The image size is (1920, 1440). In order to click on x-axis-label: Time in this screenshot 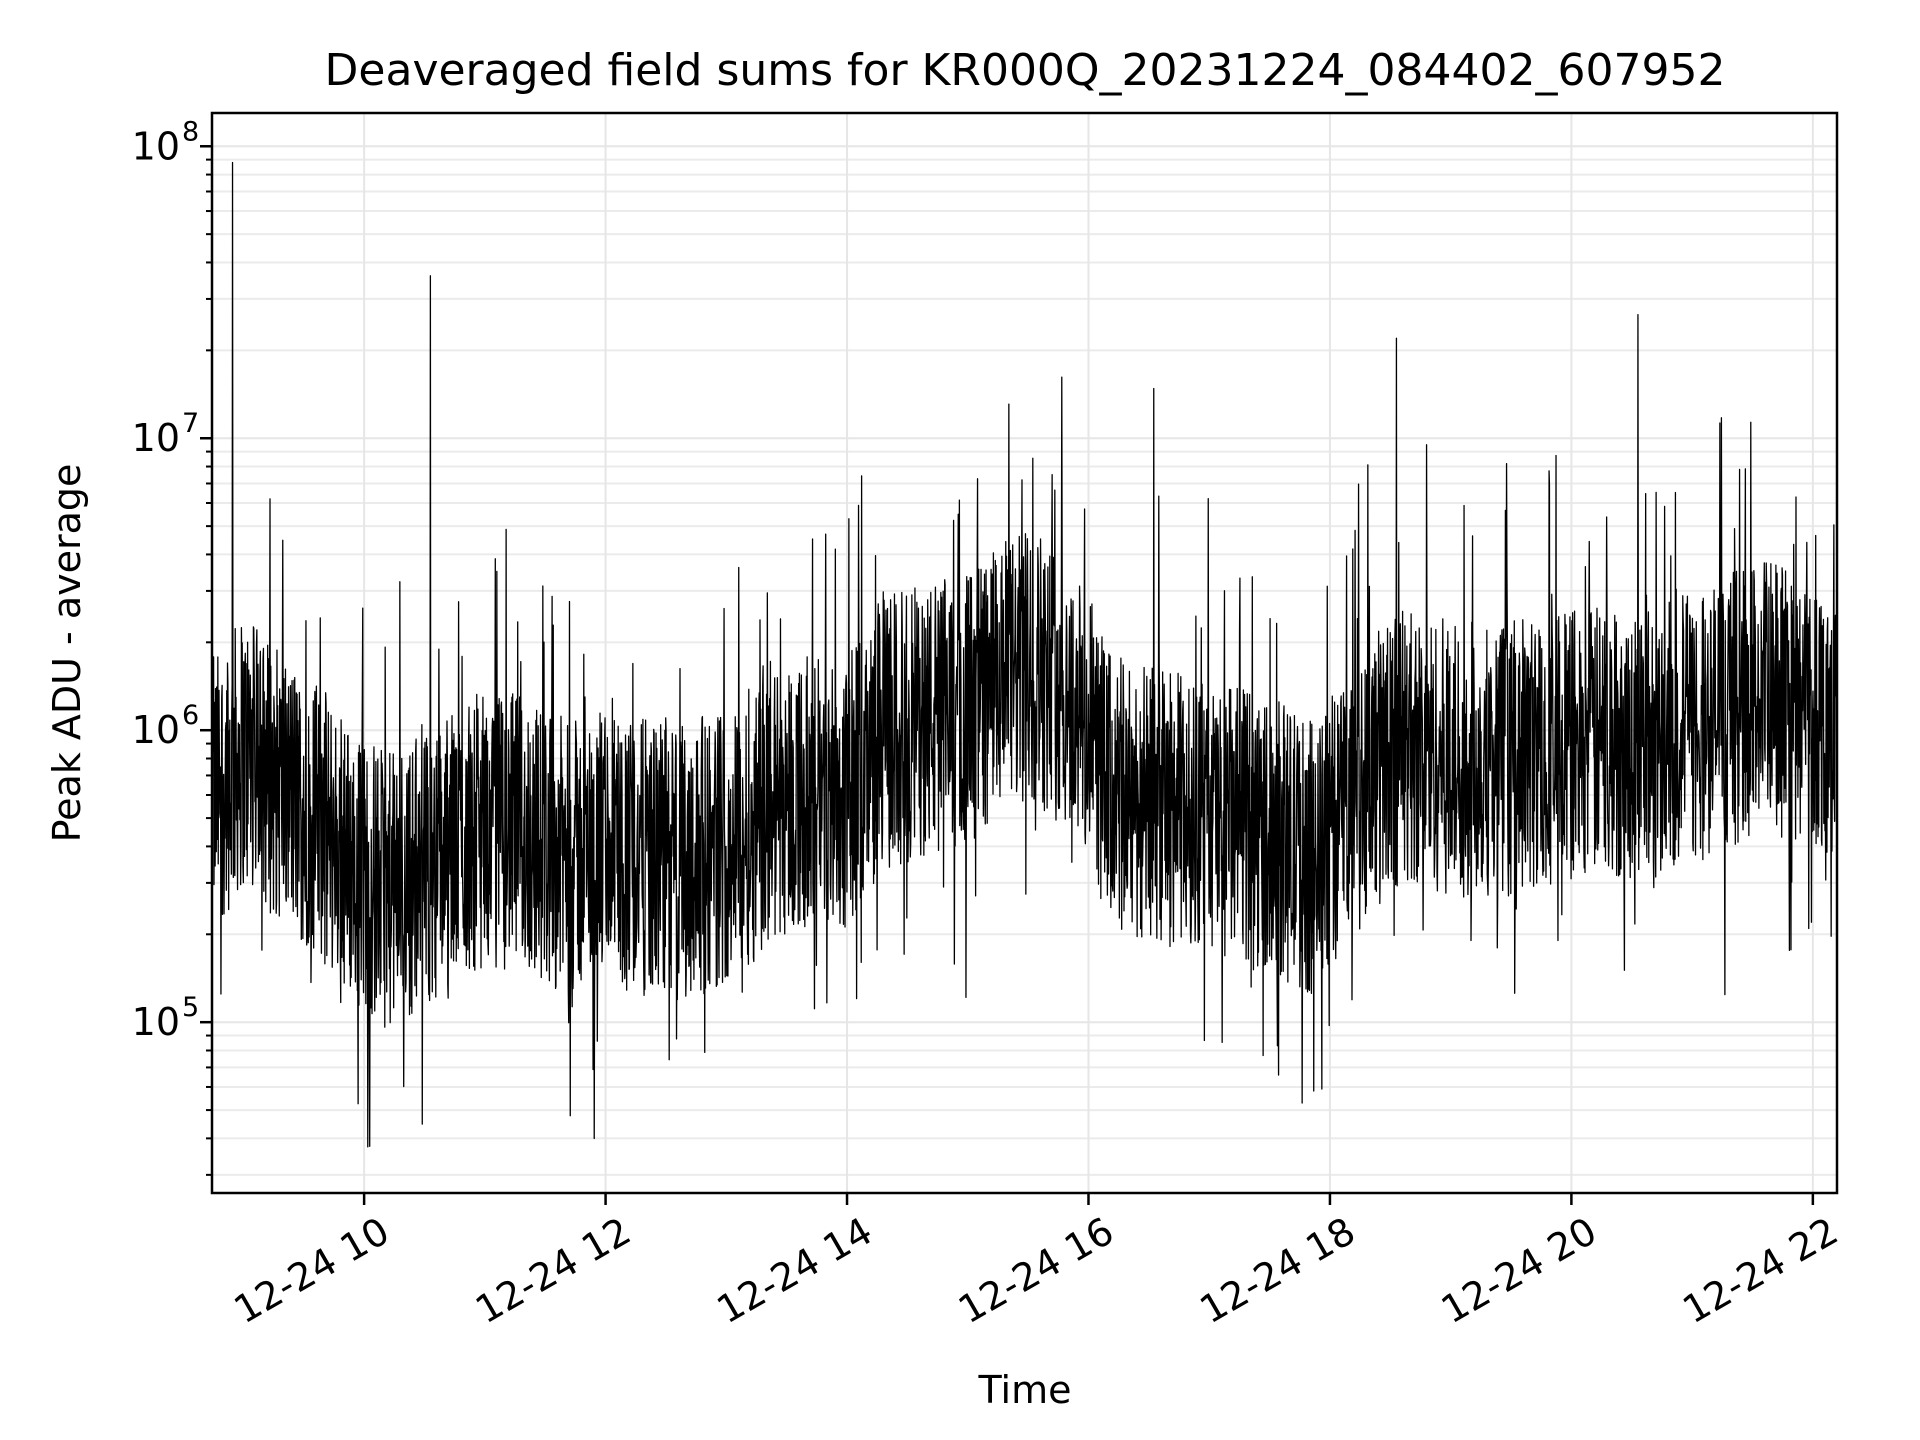, I will do `click(1025, 1390)`.